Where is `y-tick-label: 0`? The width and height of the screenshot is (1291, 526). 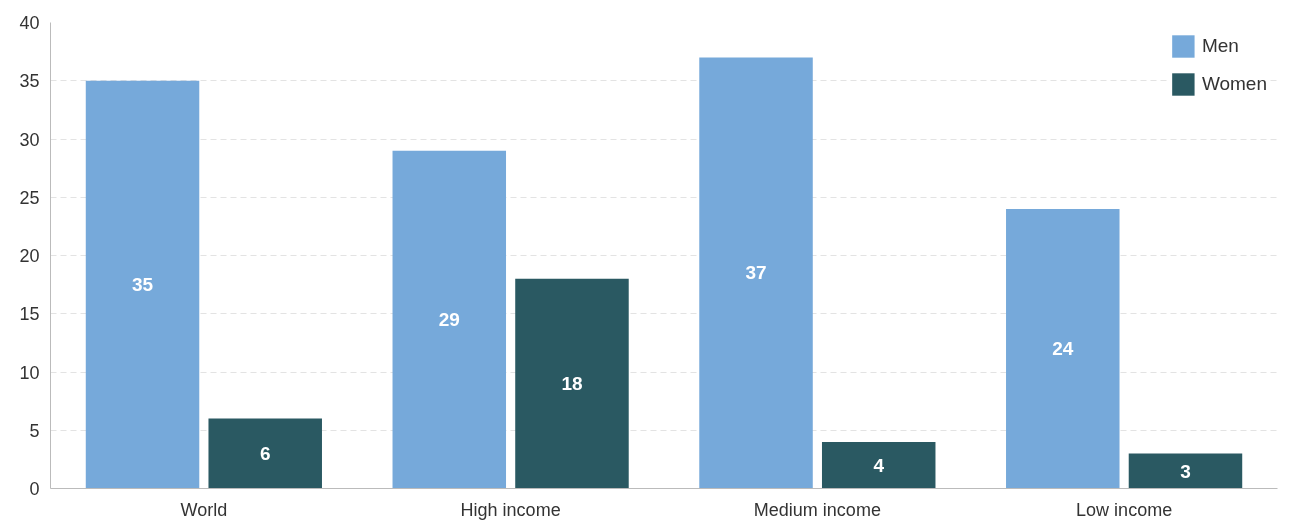 y-tick-label: 0 is located at coordinates (34, 489).